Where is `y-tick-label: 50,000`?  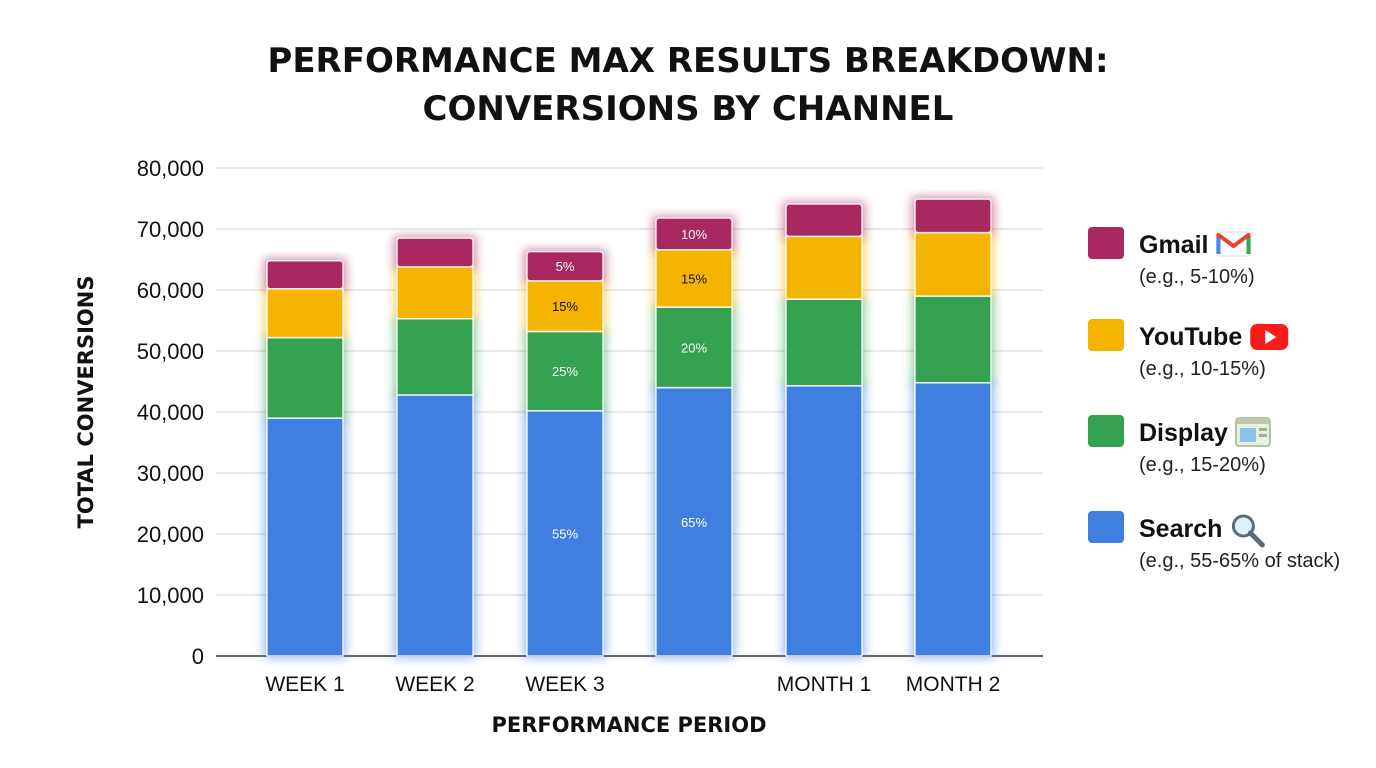 y-tick-label: 50,000 is located at coordinates (170, 351).